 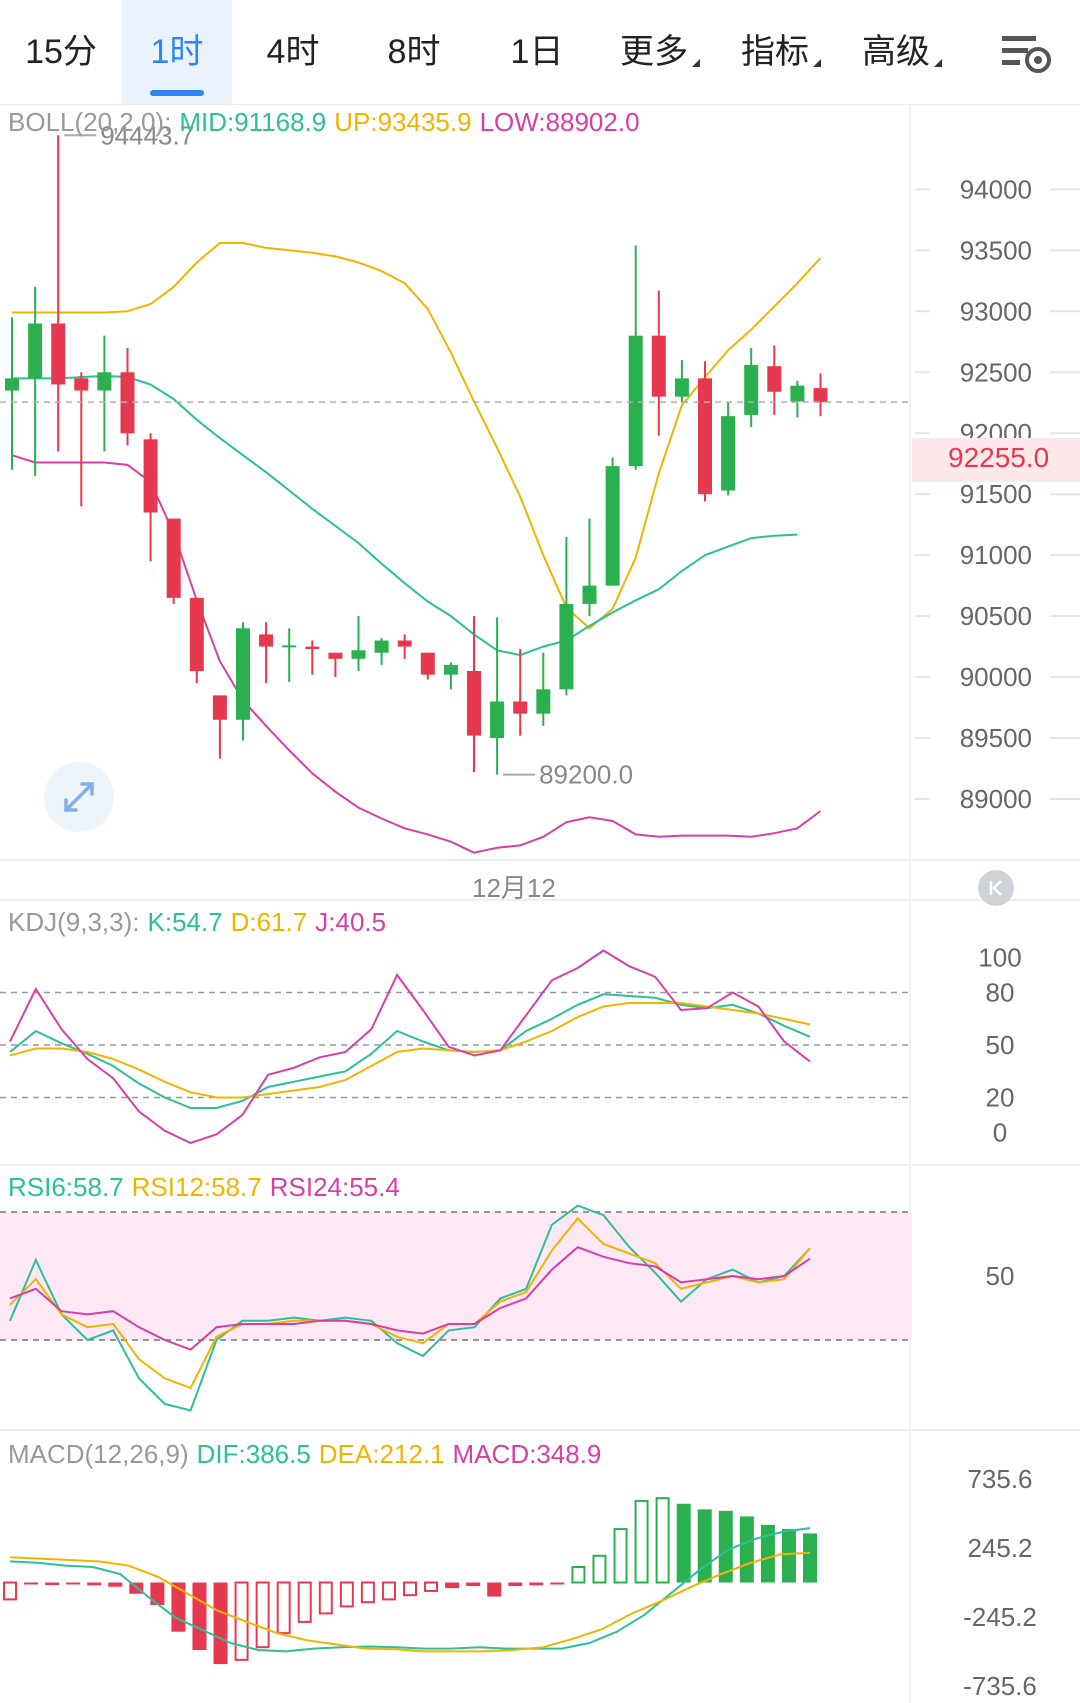 I want to click on current-price-tag: 92255.0, so click(x=996, y=460).